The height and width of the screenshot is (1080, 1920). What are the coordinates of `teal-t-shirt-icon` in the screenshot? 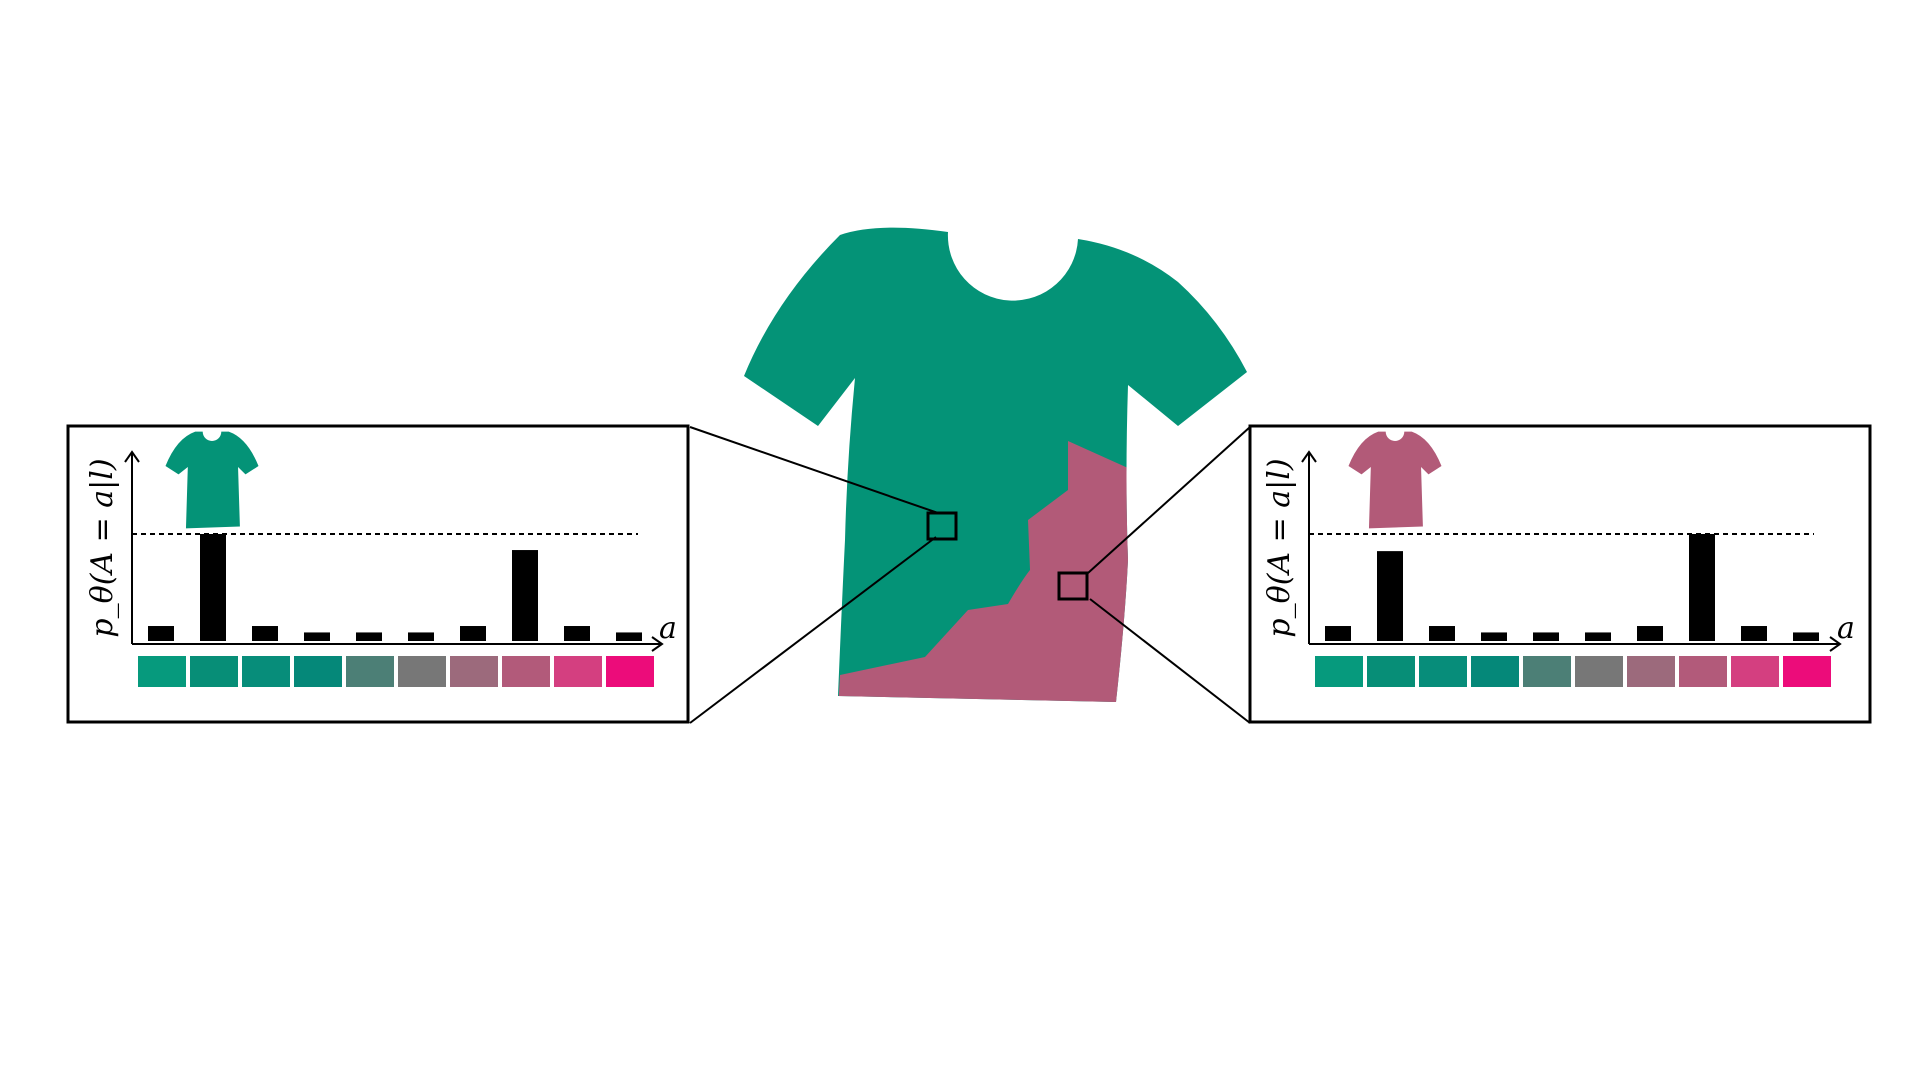 It's located at (212, 480).